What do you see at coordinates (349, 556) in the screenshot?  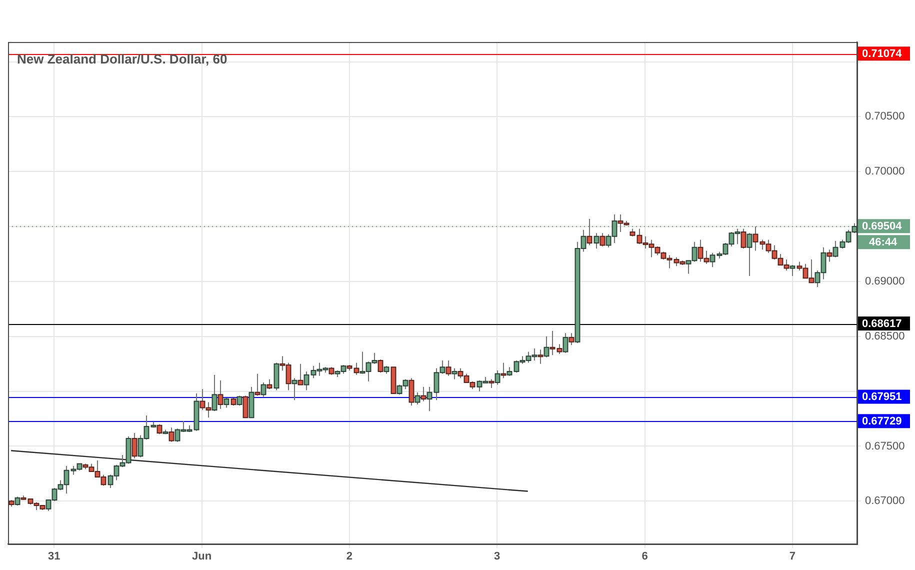 I see `x-tick-label: 2` at bounding box center [349, 556].